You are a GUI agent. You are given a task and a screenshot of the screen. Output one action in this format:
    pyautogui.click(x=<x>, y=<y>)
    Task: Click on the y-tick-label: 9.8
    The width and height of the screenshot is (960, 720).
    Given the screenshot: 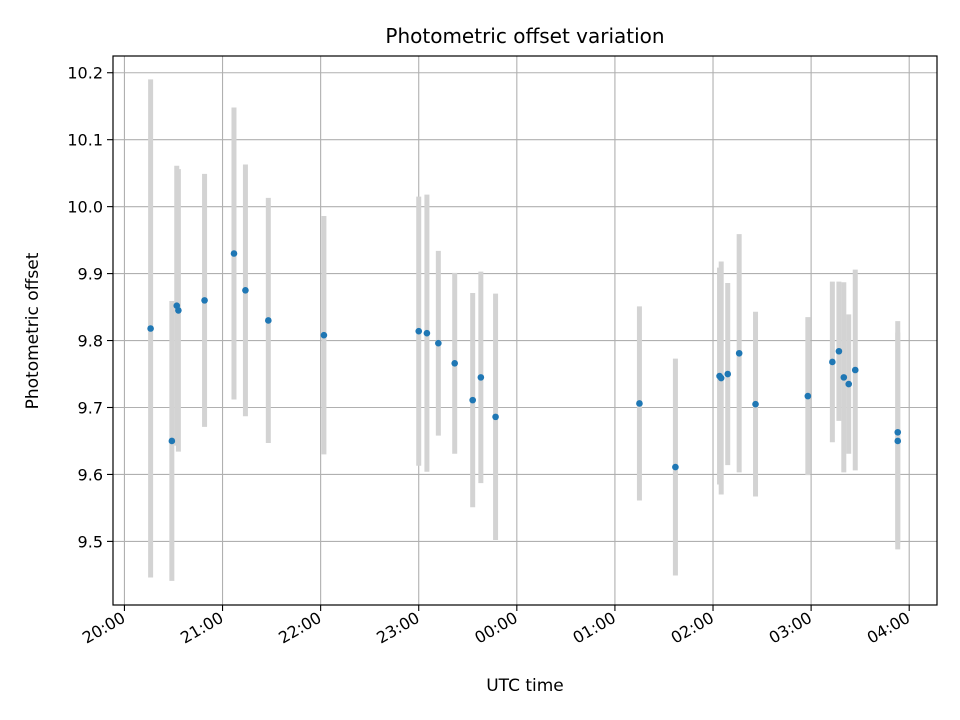 What is the action you would take?
    pyautogui.click(x=90, y=341)
    